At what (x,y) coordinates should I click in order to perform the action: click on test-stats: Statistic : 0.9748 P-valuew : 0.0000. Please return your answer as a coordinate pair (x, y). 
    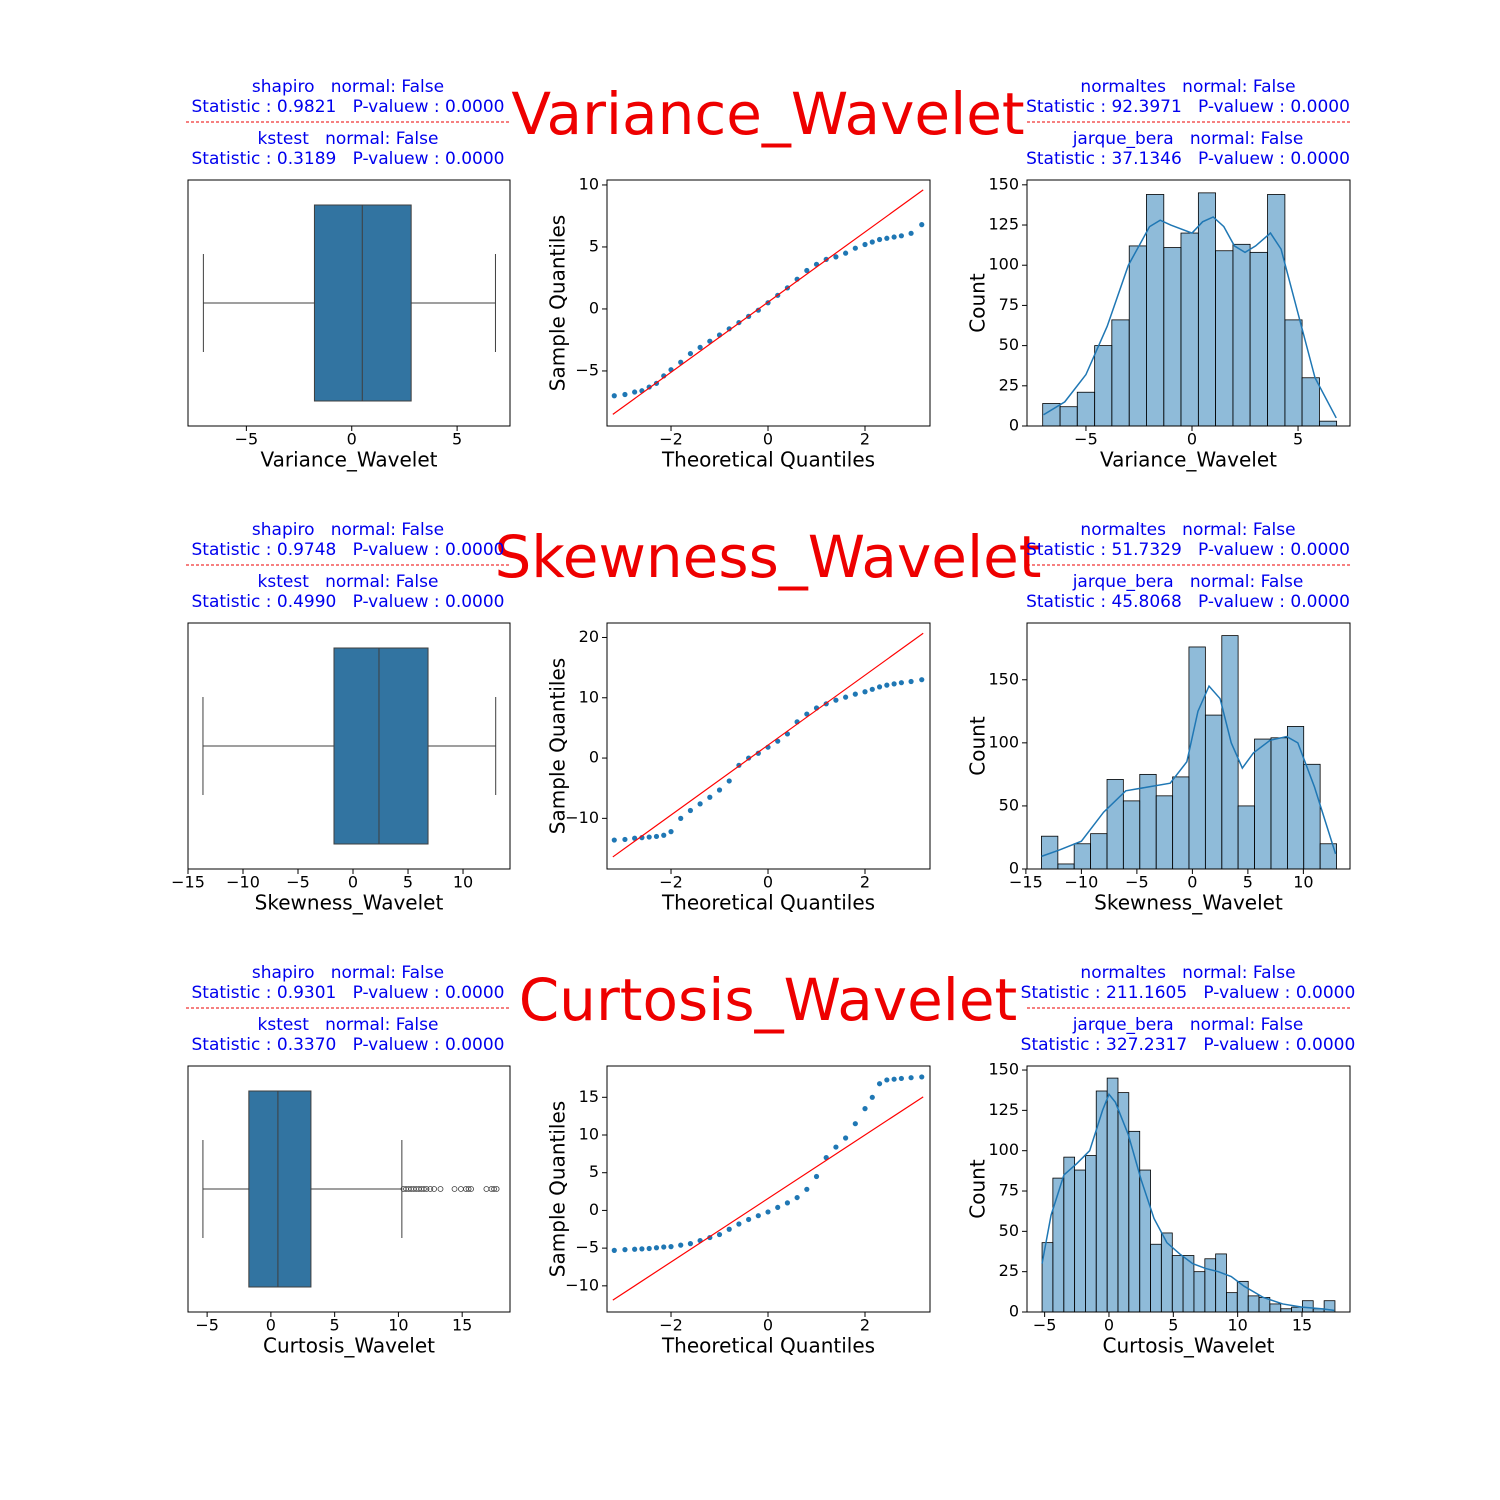
    Looking at the image, I should click on (348, 550).